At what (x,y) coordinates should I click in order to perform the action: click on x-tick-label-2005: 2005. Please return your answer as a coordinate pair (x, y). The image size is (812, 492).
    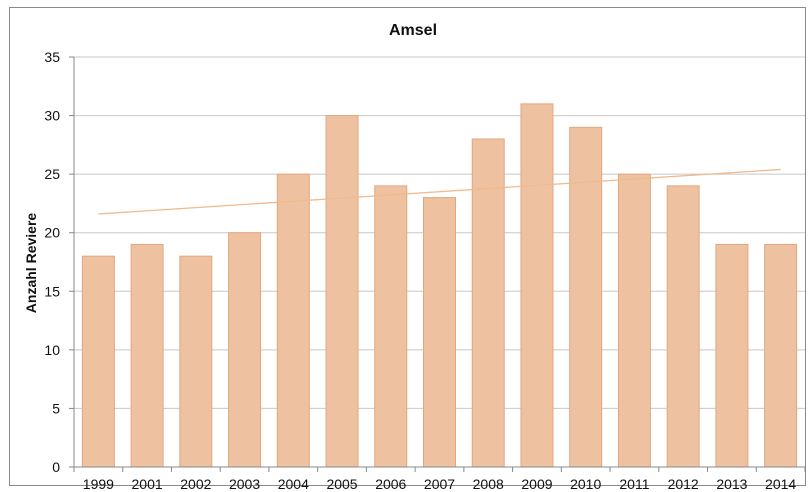
    Looking at the image, I should click on (341, 484).